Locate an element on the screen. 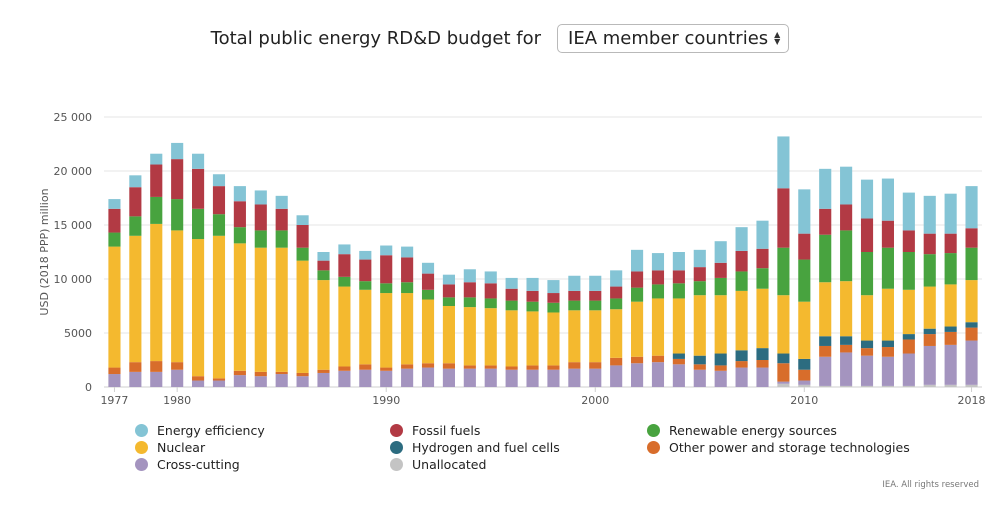  legend-item-unallocated: Unallocated is located at coordinates (438, 464).